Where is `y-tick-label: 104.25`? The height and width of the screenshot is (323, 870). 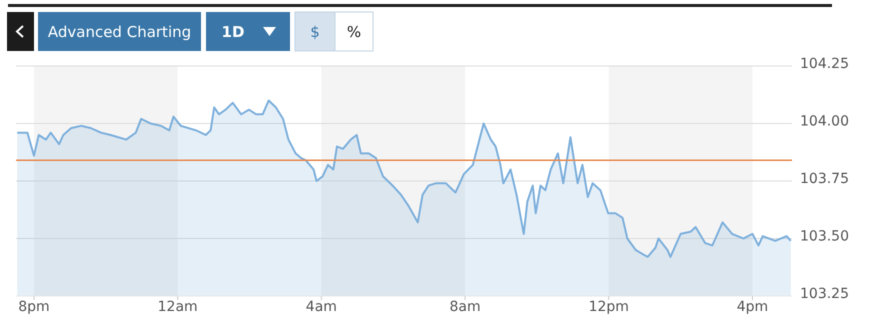
y-tick-label: 104.25 is located at coordinates (824, 64).